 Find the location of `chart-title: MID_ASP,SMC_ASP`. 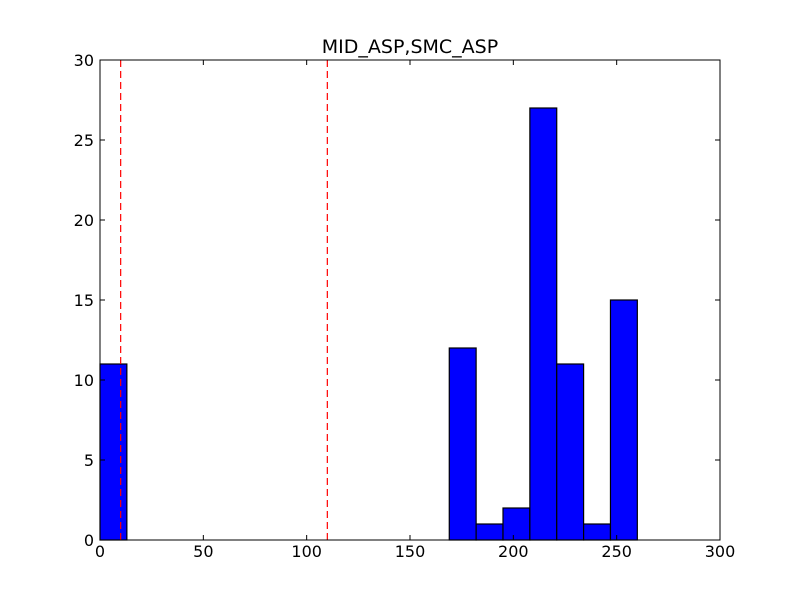

chart-title: MID_ASP,SMC_ASP is located at coordinates (410, 47).